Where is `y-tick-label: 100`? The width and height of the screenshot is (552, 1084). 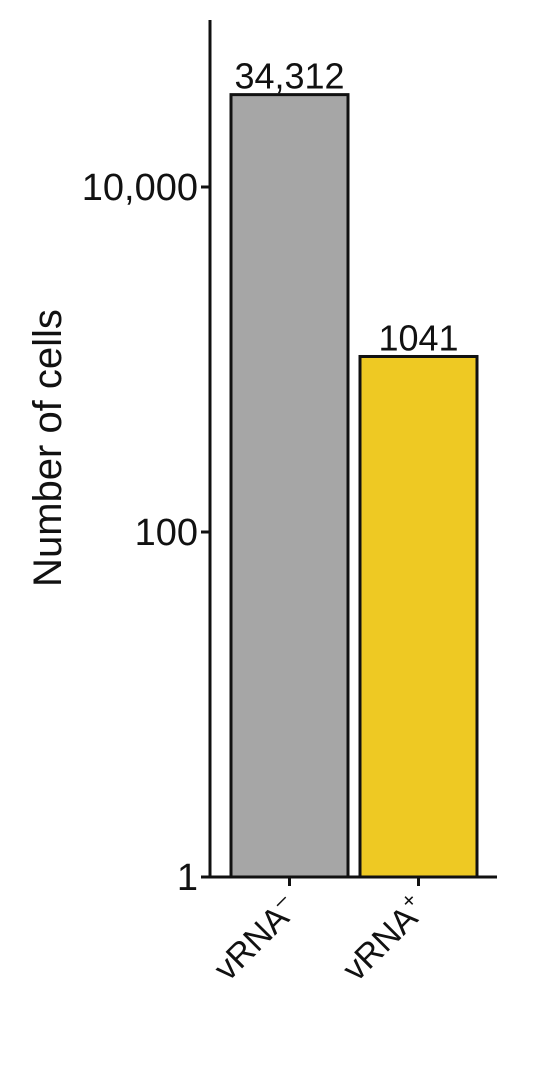 y-tick-label: 100 is located at coordinates (166, 533).